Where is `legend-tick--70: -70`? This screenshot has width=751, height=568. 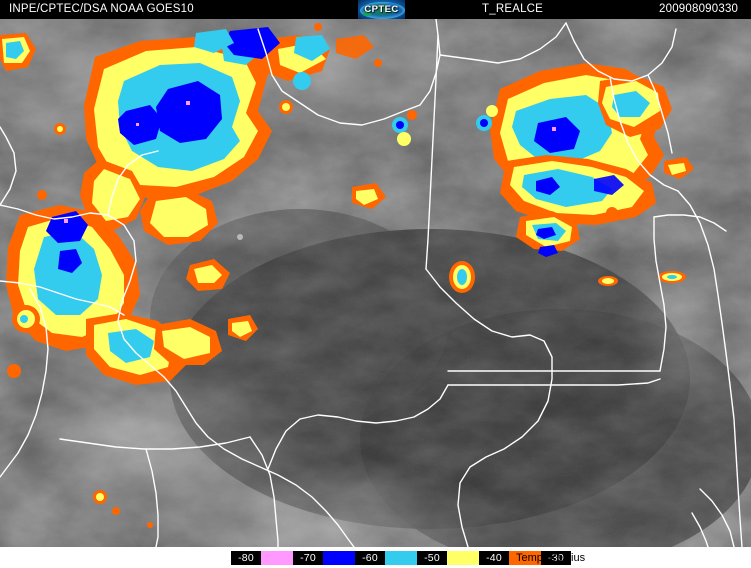
legend-tick--70: -70 is located at coordinates (308, 558).